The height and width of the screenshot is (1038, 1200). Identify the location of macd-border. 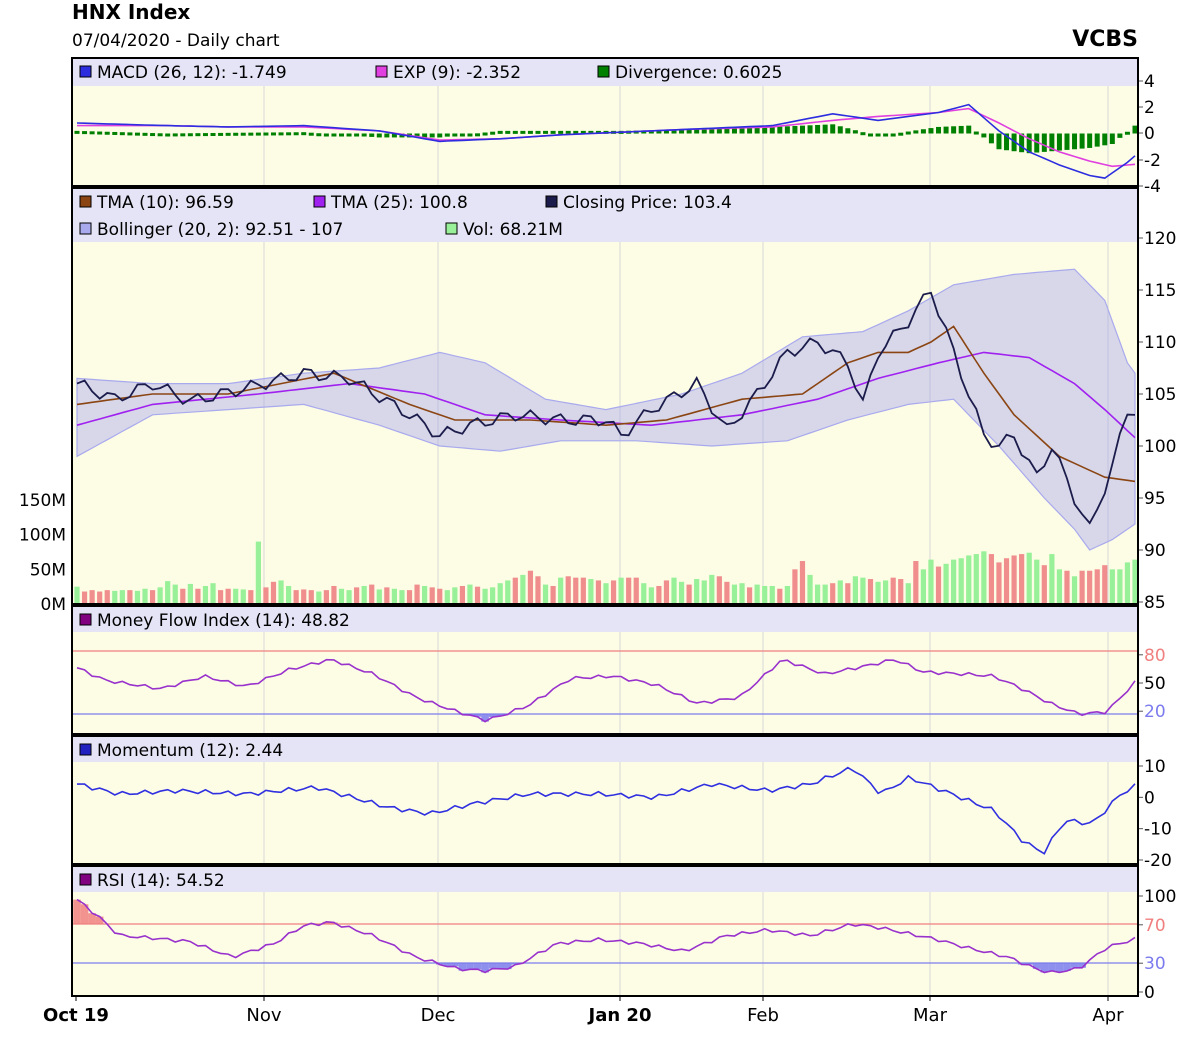
(605, 122).